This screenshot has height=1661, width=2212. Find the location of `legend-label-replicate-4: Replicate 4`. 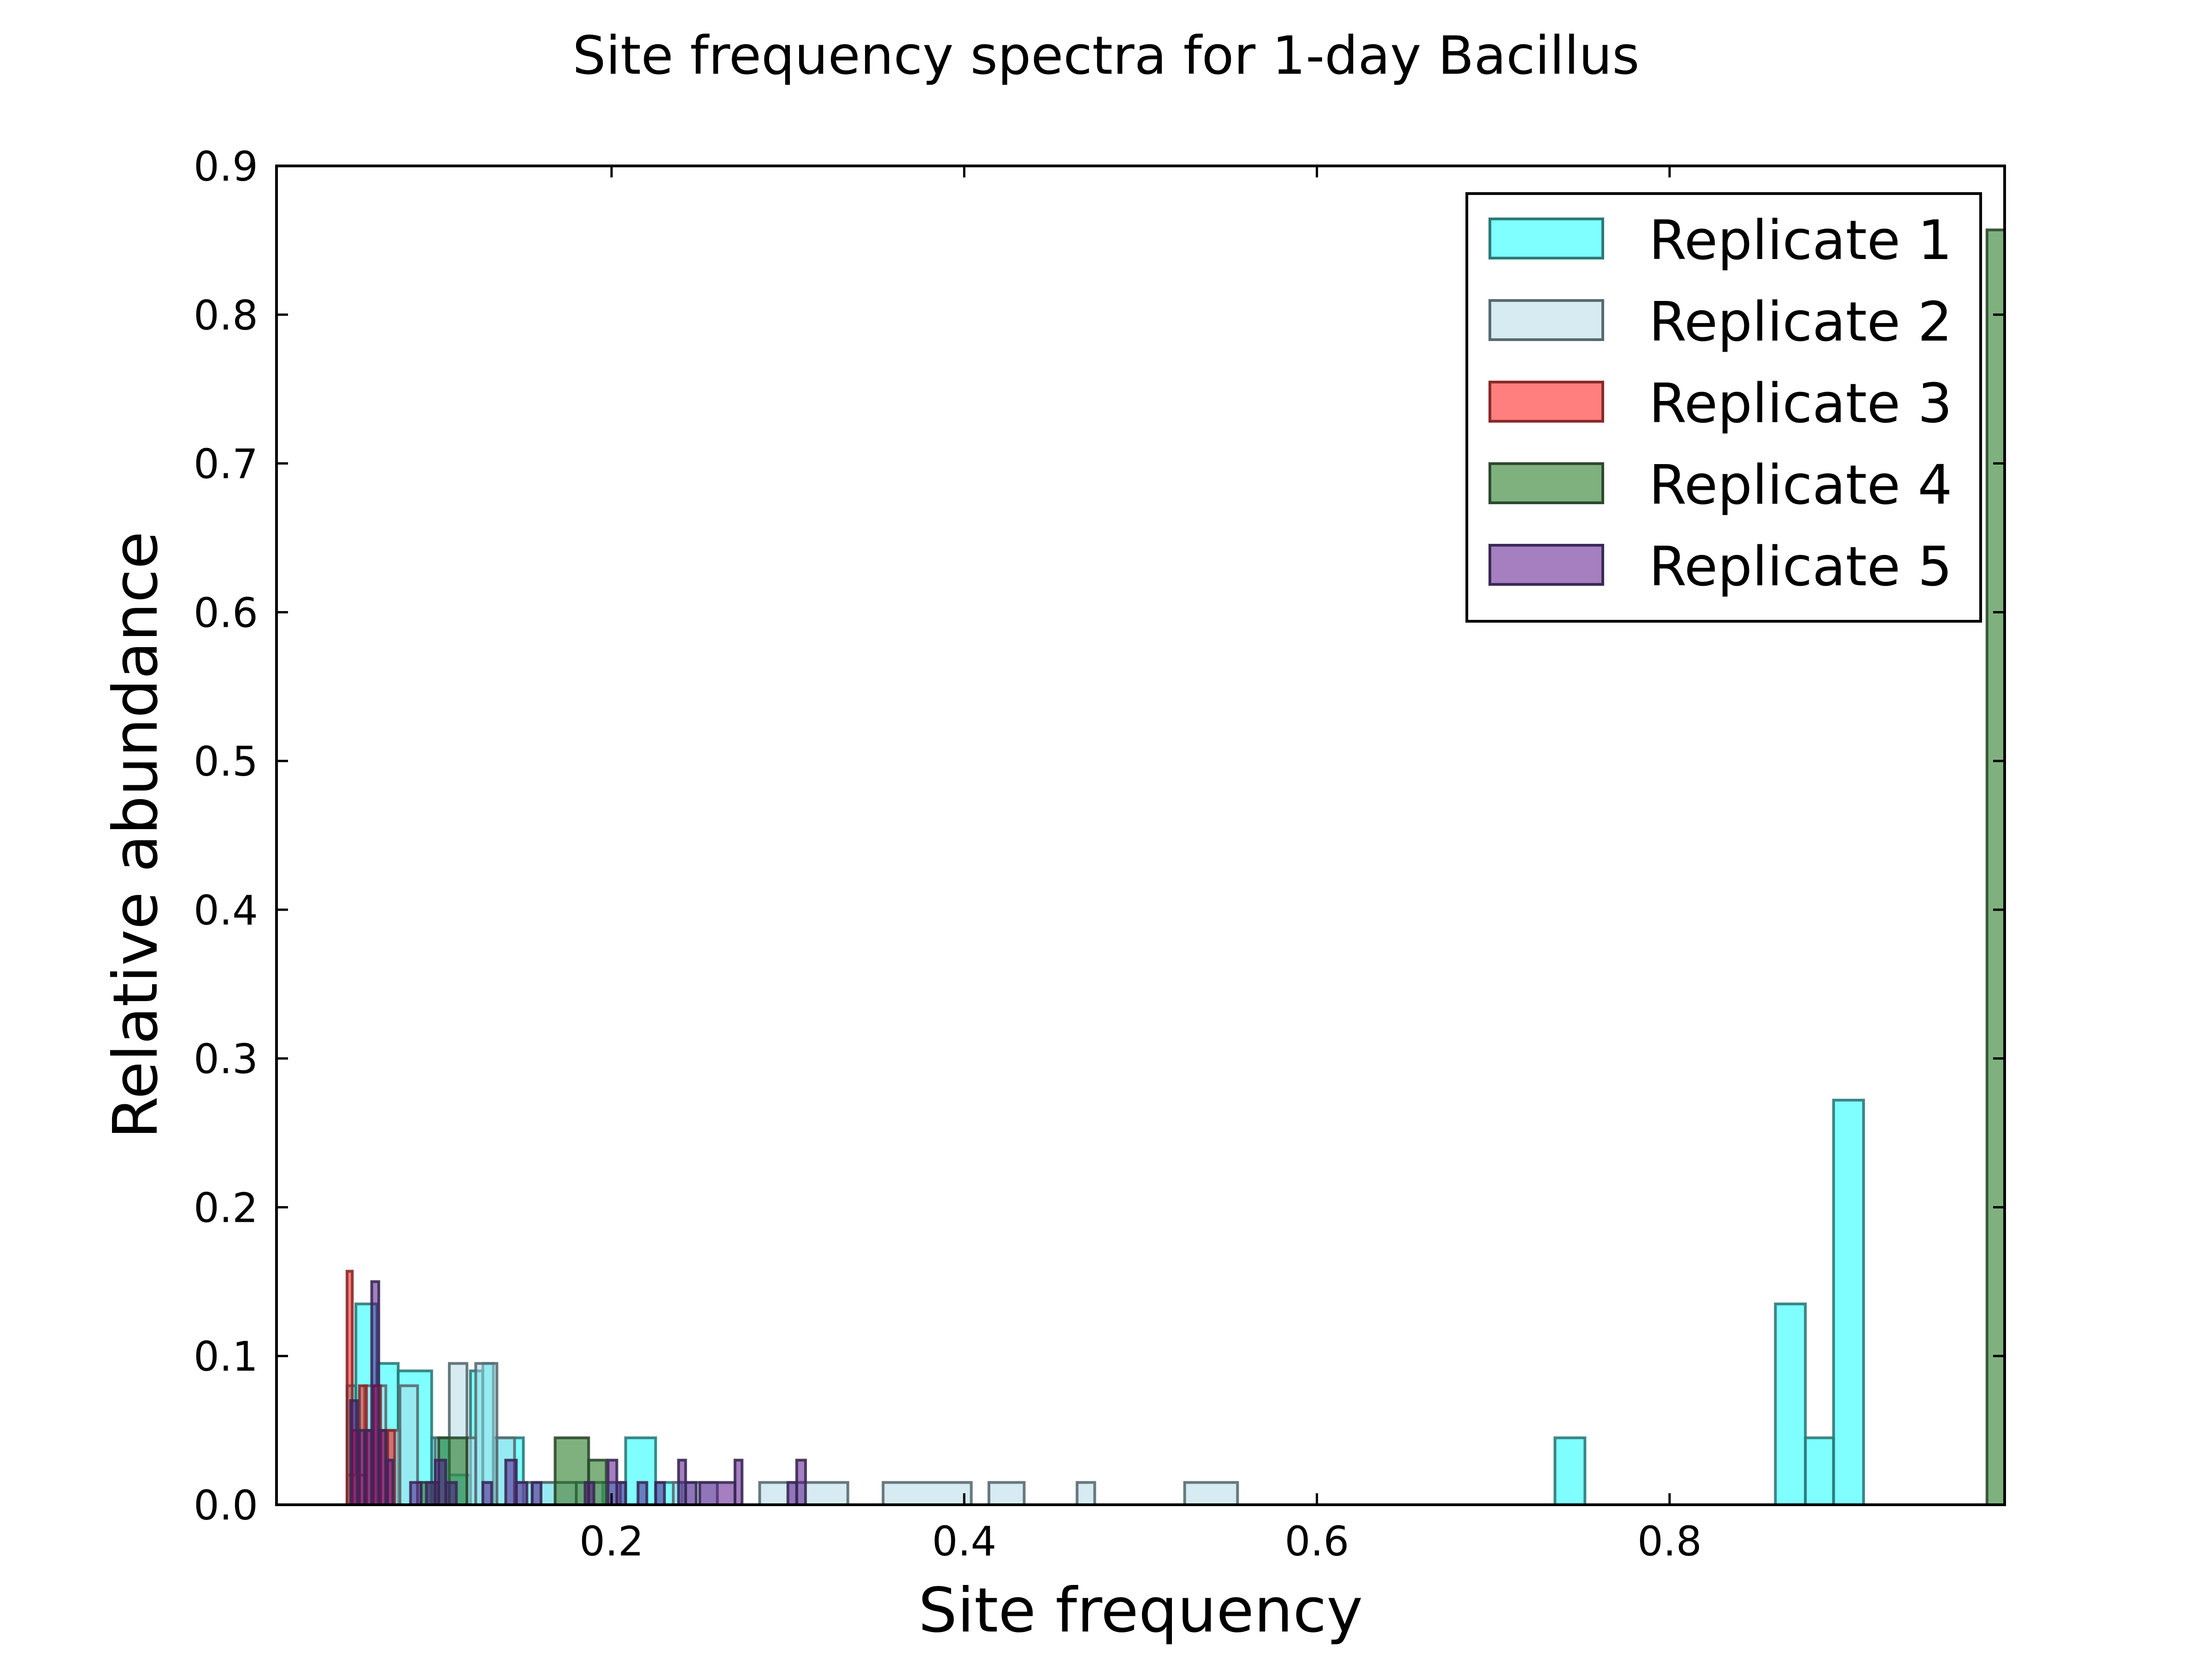

legend-label-replicate-4: Replicate 4 is located at coordinates (1800, 485).